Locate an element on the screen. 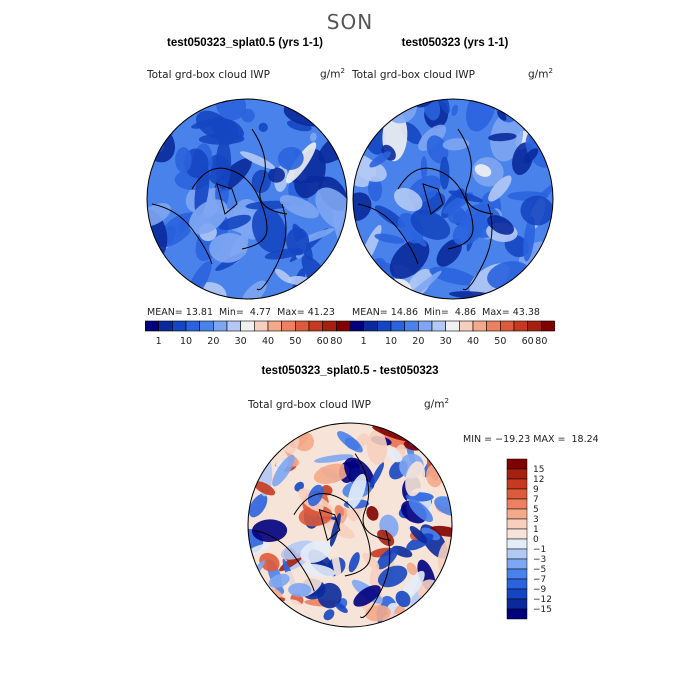 The width and height of the screenshot is (700, 700). right-polar-map is located at coordinates (453, 199).